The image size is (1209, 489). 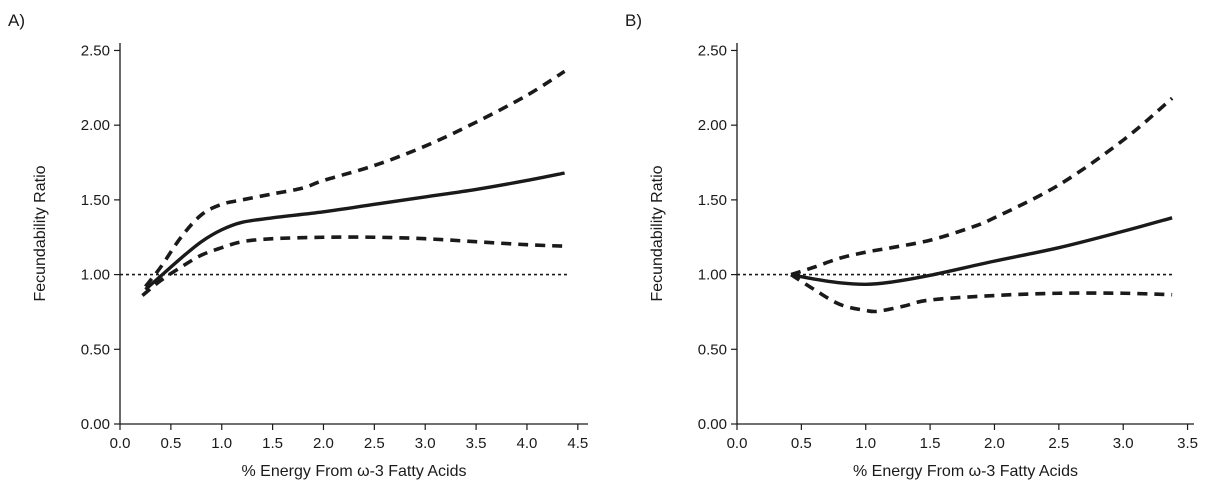 I want to click on panel-label: A), so click(x=16, y=20).